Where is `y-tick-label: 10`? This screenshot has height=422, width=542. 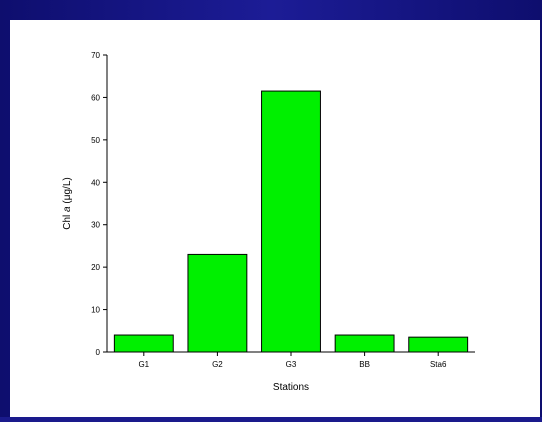 y-tick-label: 10 is located at coordinates (95, 310).